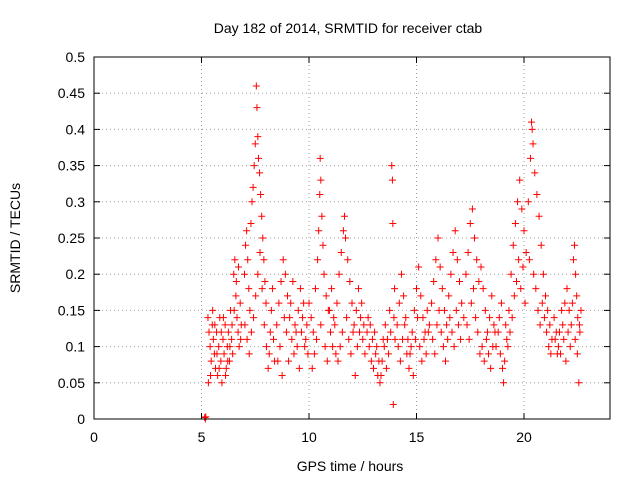 The image size is (640, 480). Describe the element at coordinates (81, 419) in the screenshot. I see `y-tick-label: 0` at that location.